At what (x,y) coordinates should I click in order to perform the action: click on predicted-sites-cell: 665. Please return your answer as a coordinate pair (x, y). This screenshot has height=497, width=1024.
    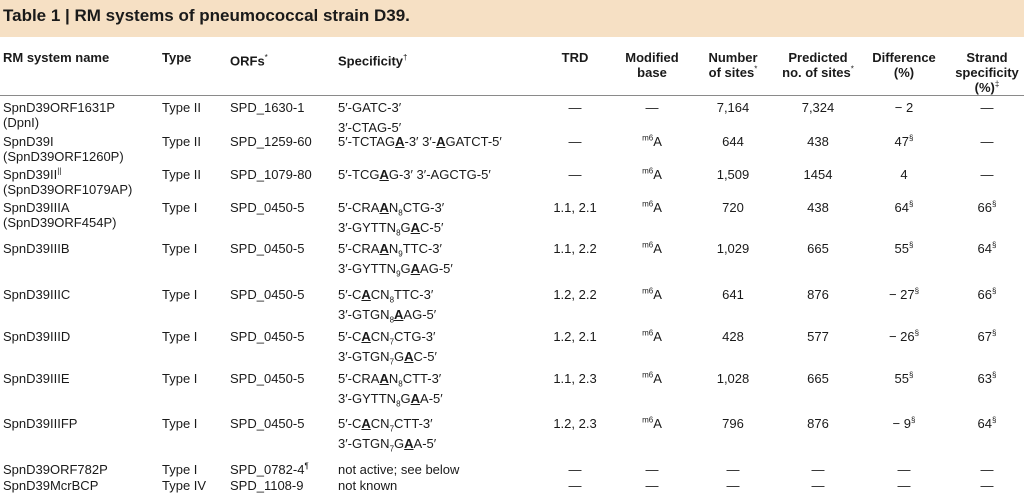
    Looking at the image, I should click on (818, 378).